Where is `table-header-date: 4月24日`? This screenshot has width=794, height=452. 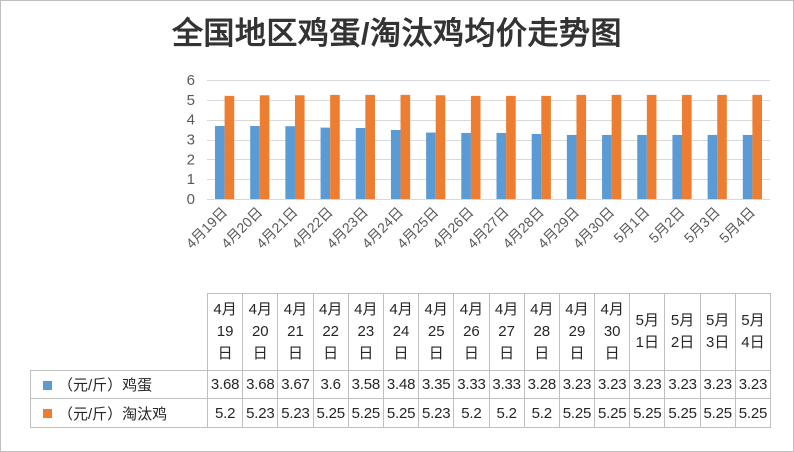
table-header-date: 4月24日 is located at coordinates (401, 331).